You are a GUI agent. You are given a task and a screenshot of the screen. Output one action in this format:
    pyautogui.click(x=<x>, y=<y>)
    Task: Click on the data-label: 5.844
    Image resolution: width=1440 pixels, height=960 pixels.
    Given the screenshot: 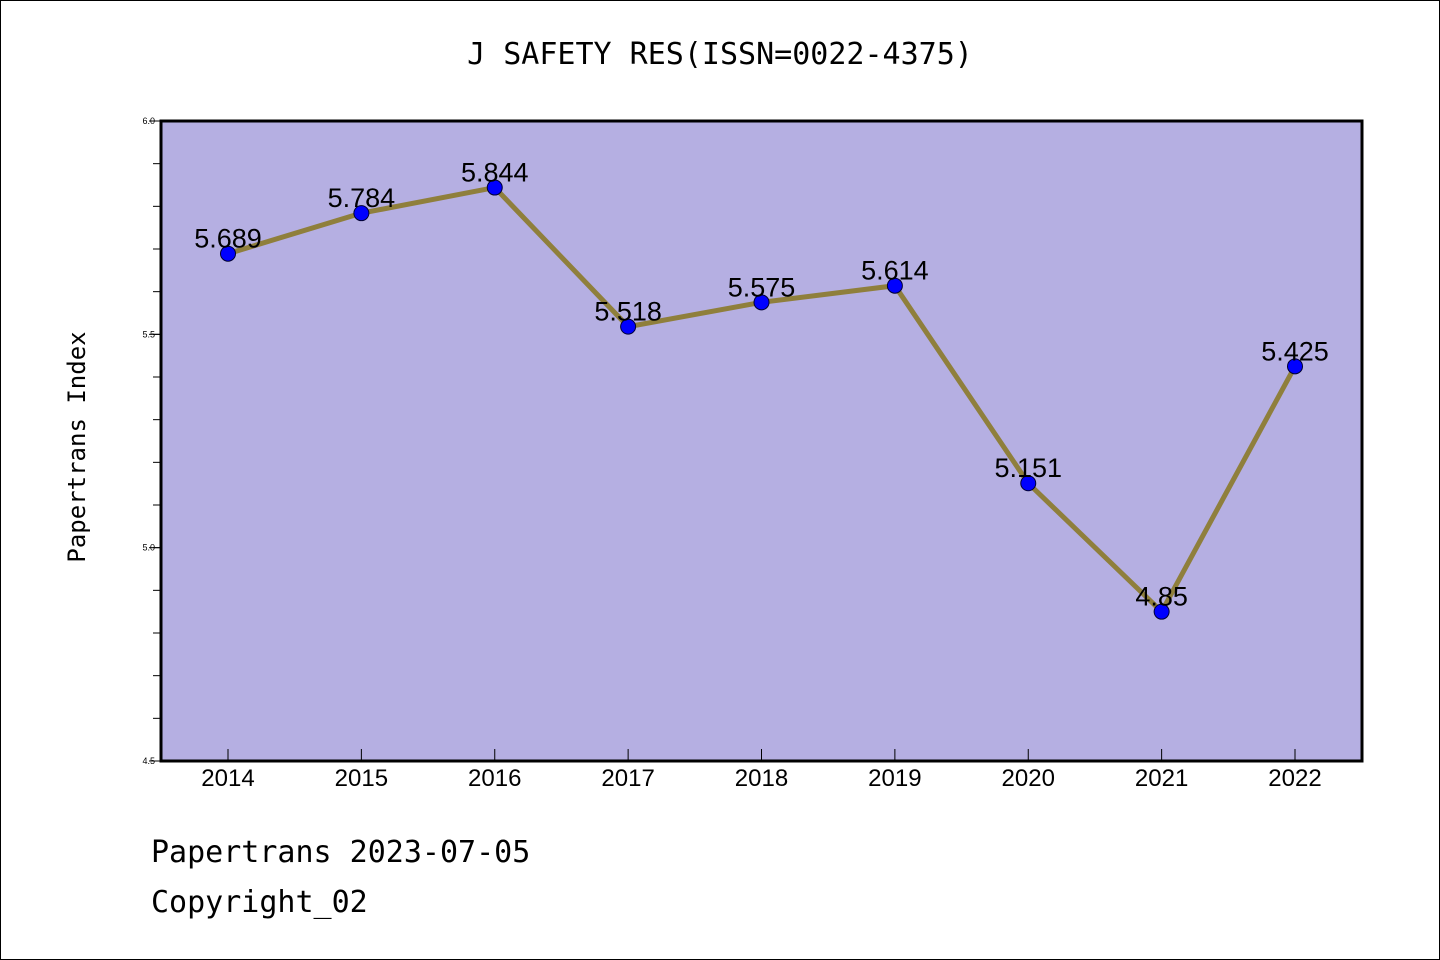 What is the action you would take?
    pyautogui.click(x=495, y=173)
    